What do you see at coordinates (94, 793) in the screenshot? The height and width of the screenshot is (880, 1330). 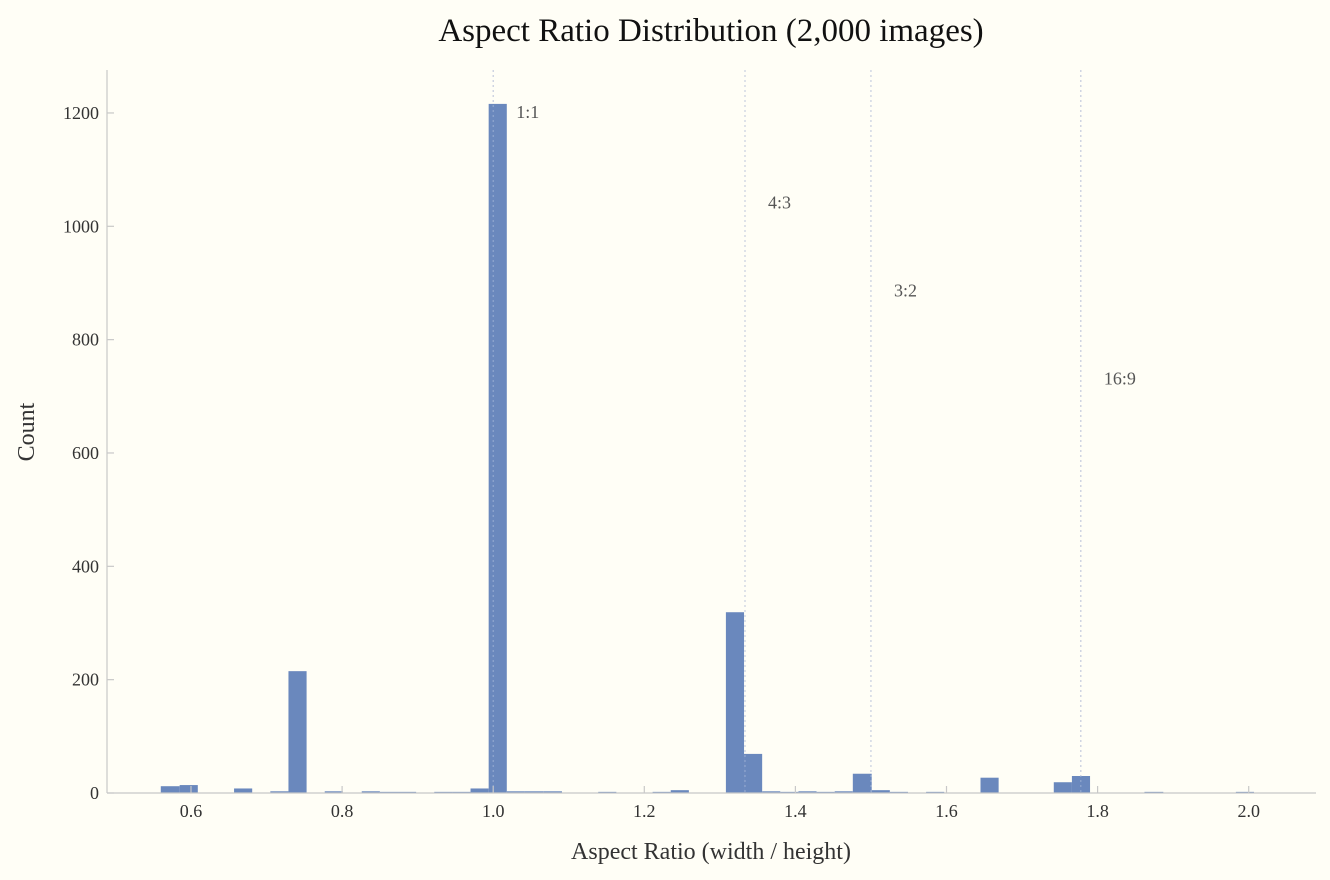 I see `y-tick-label: 0` at bounding box center [94, 793].